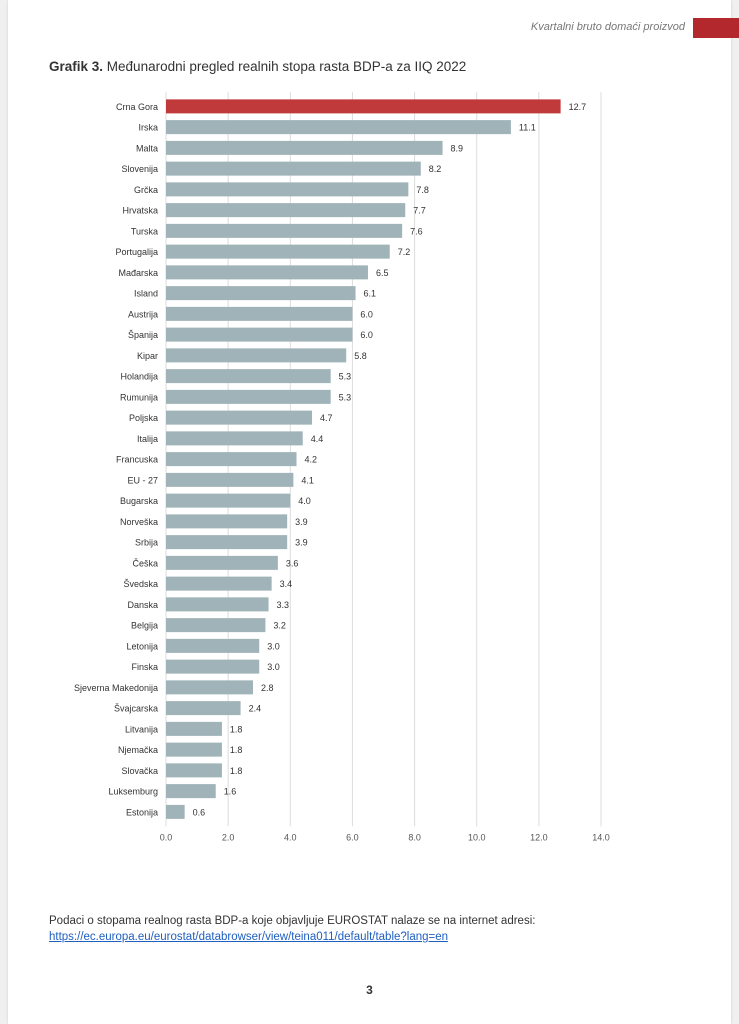  Describe the element at coordinates (457, 148) in the screenshot. I see `value-label: 8.9` at that location.